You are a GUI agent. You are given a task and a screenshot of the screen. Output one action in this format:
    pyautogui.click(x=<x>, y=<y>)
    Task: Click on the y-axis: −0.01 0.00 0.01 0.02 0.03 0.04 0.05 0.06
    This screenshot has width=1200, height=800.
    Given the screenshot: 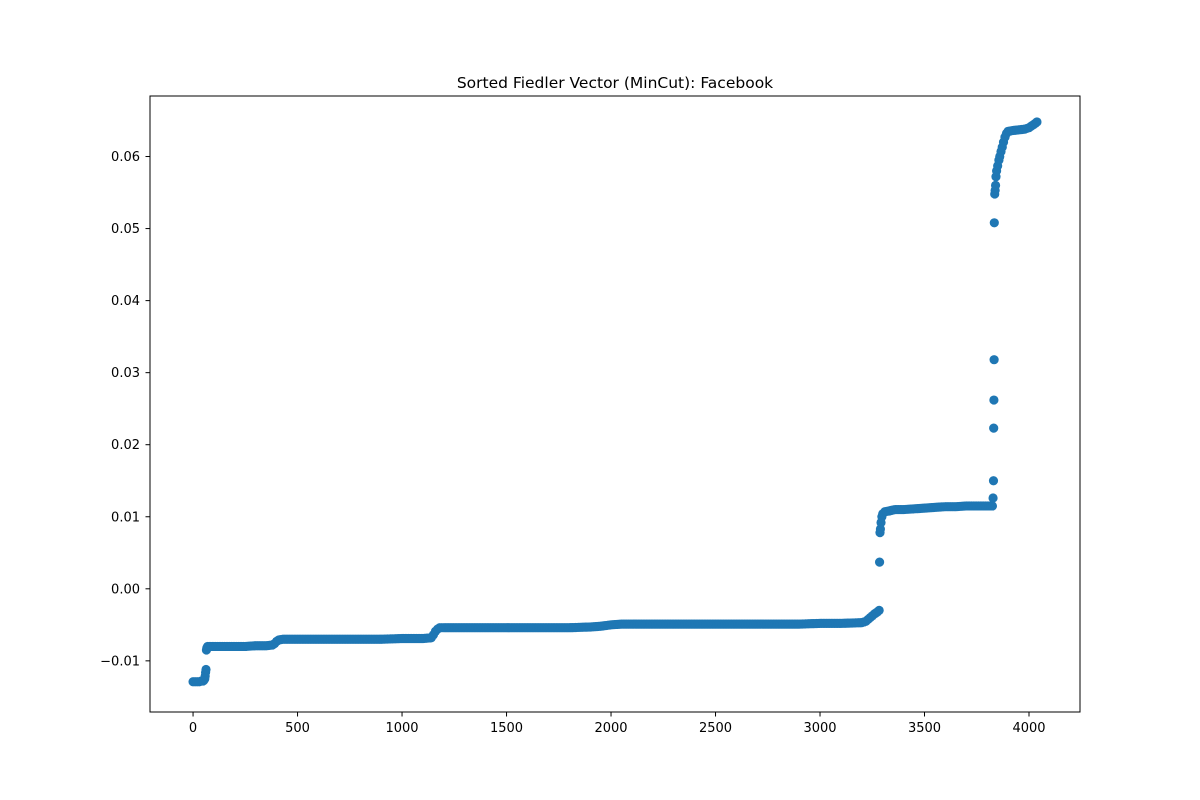 What is the action you would take?
    pyautogui.click(x=125, y=409)
    